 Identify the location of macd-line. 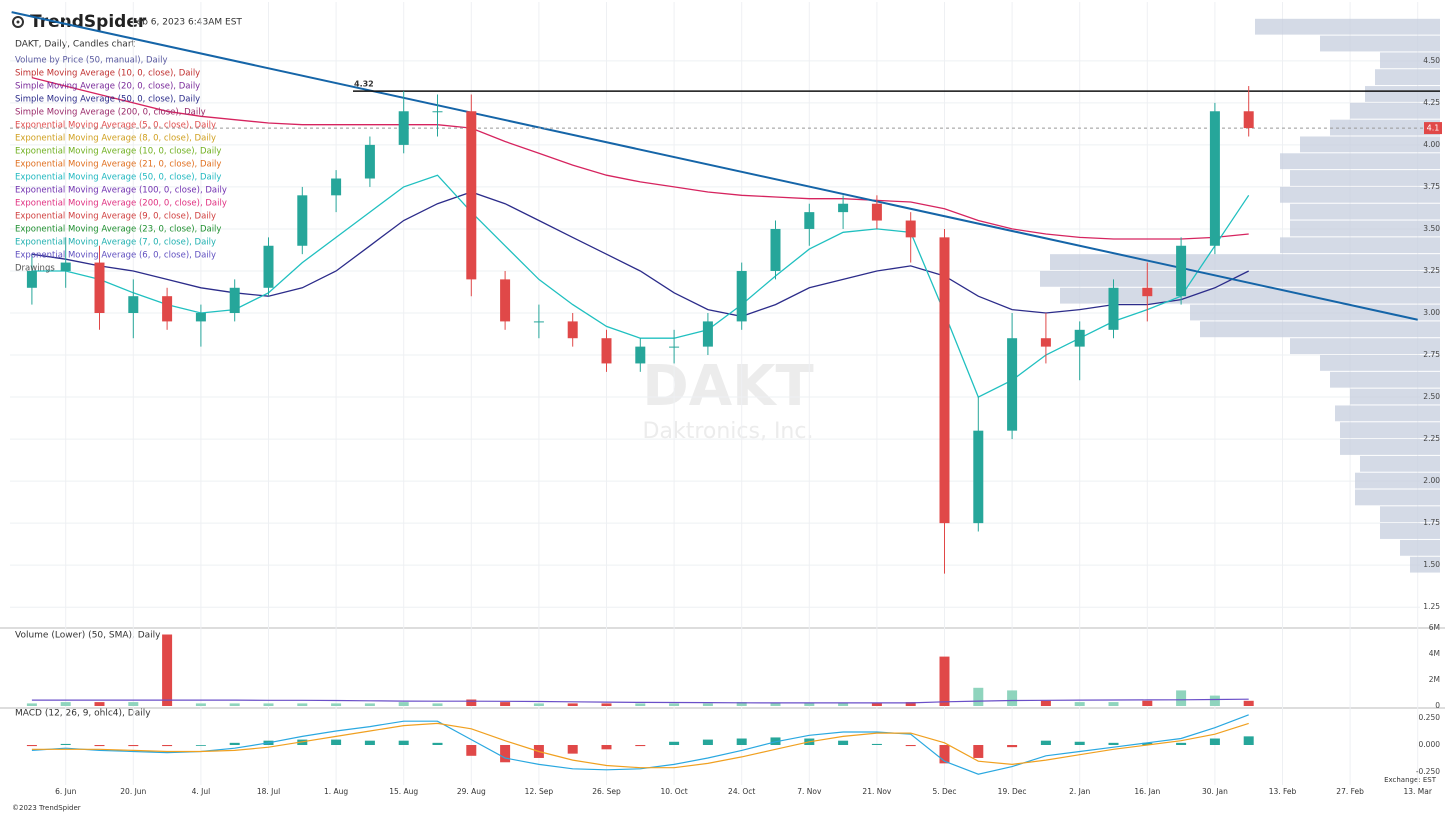
(640, 744).